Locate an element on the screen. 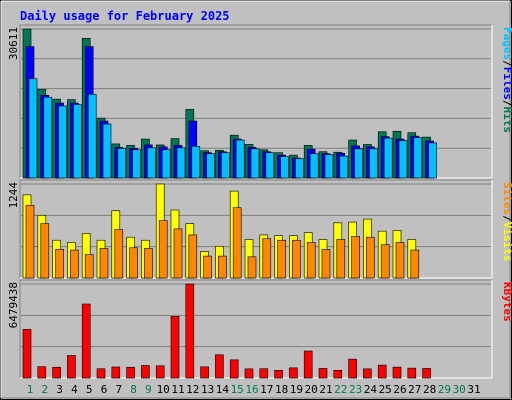  x-tick-label: 9 is located at coordinates (148, 389).